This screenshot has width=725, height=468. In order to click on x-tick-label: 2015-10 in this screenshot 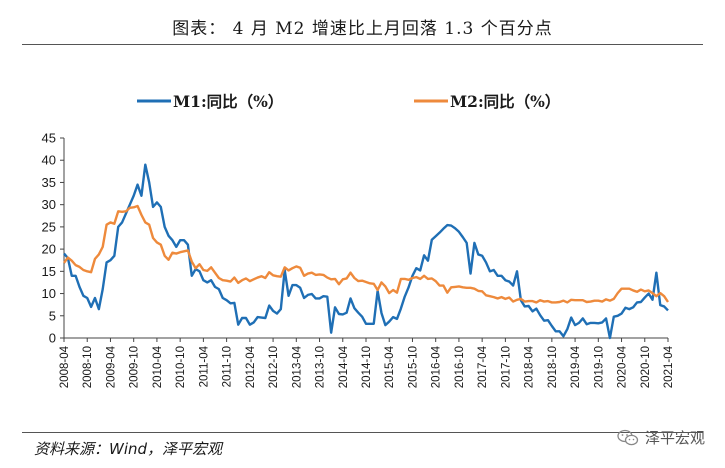, I will do `click(413, 367)`.